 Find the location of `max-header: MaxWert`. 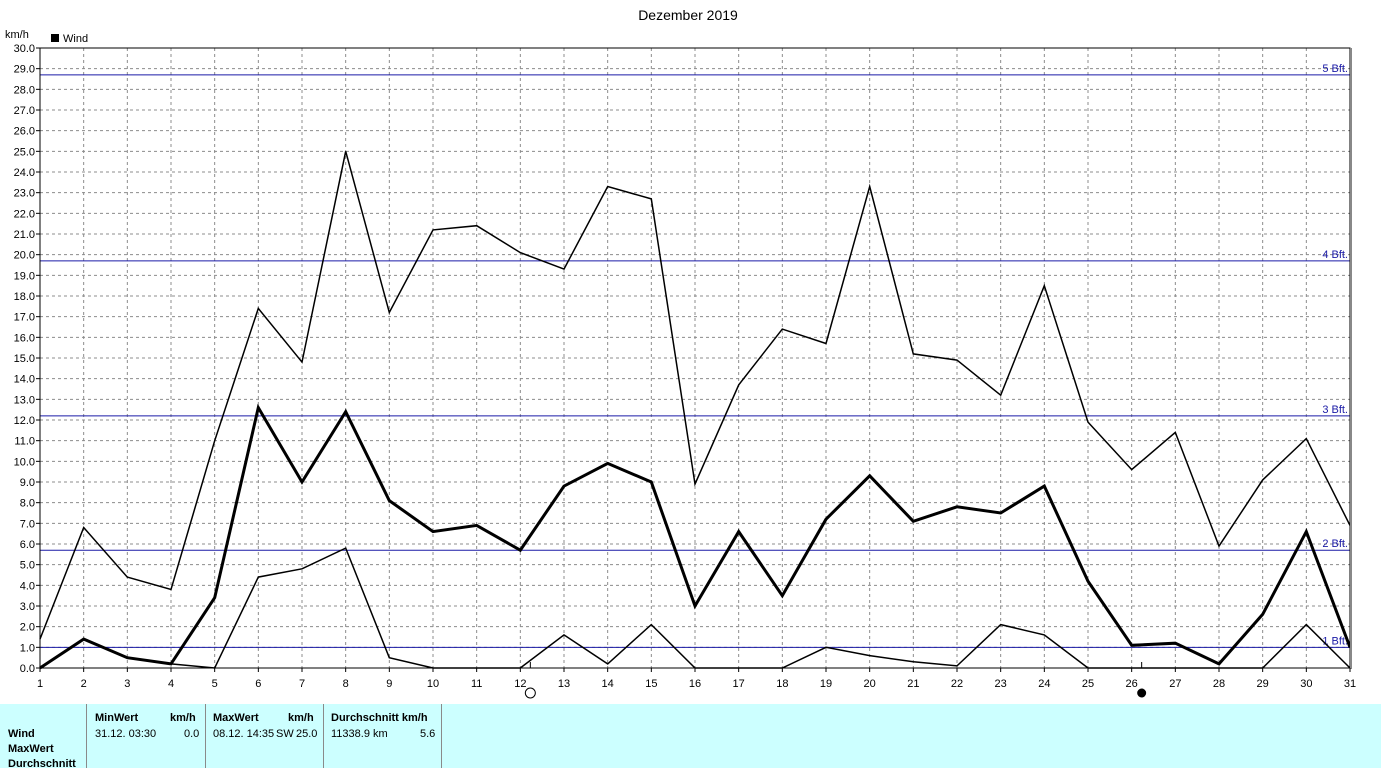

max-header: MaxWert is located at coordinates (236, 718).